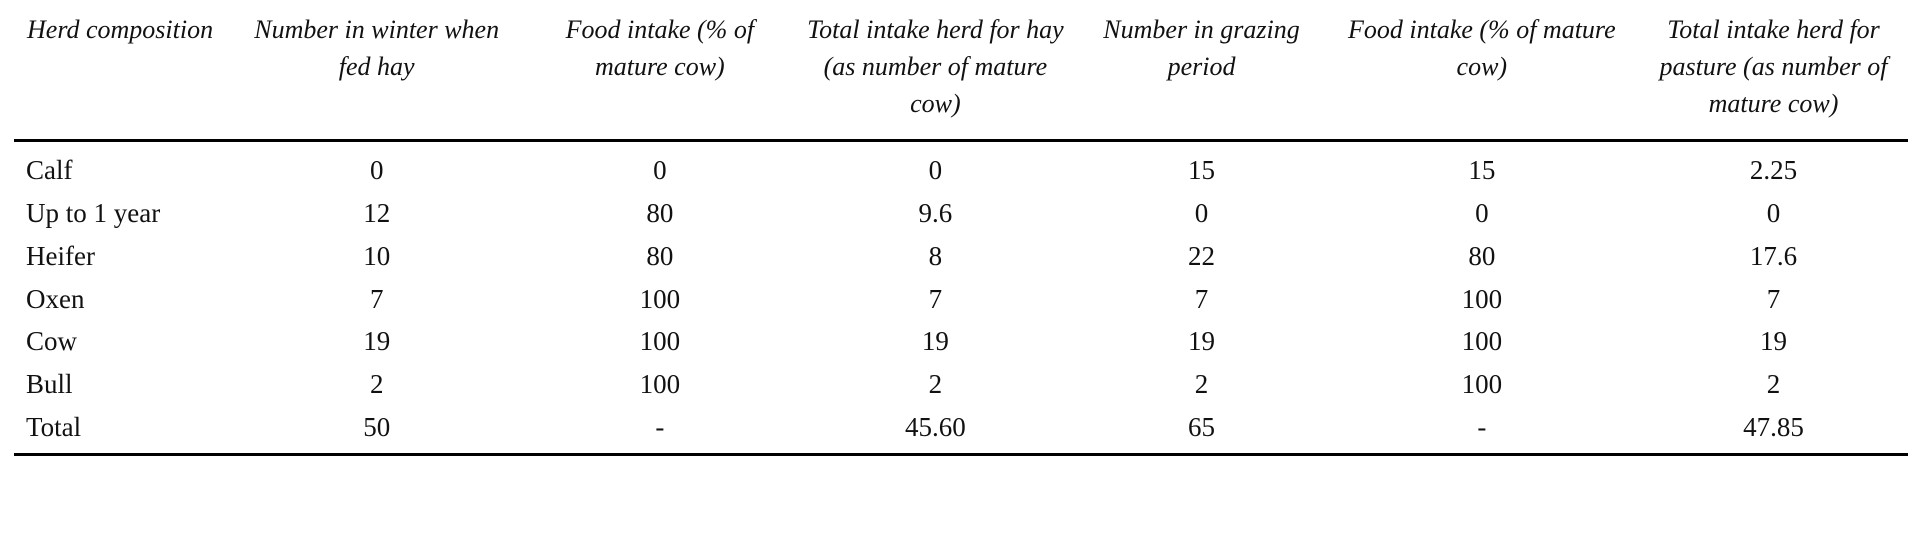  Describe the element at coordinates (49, 384) in the screenshot. I see `row-label-cell: Bull` at that location.